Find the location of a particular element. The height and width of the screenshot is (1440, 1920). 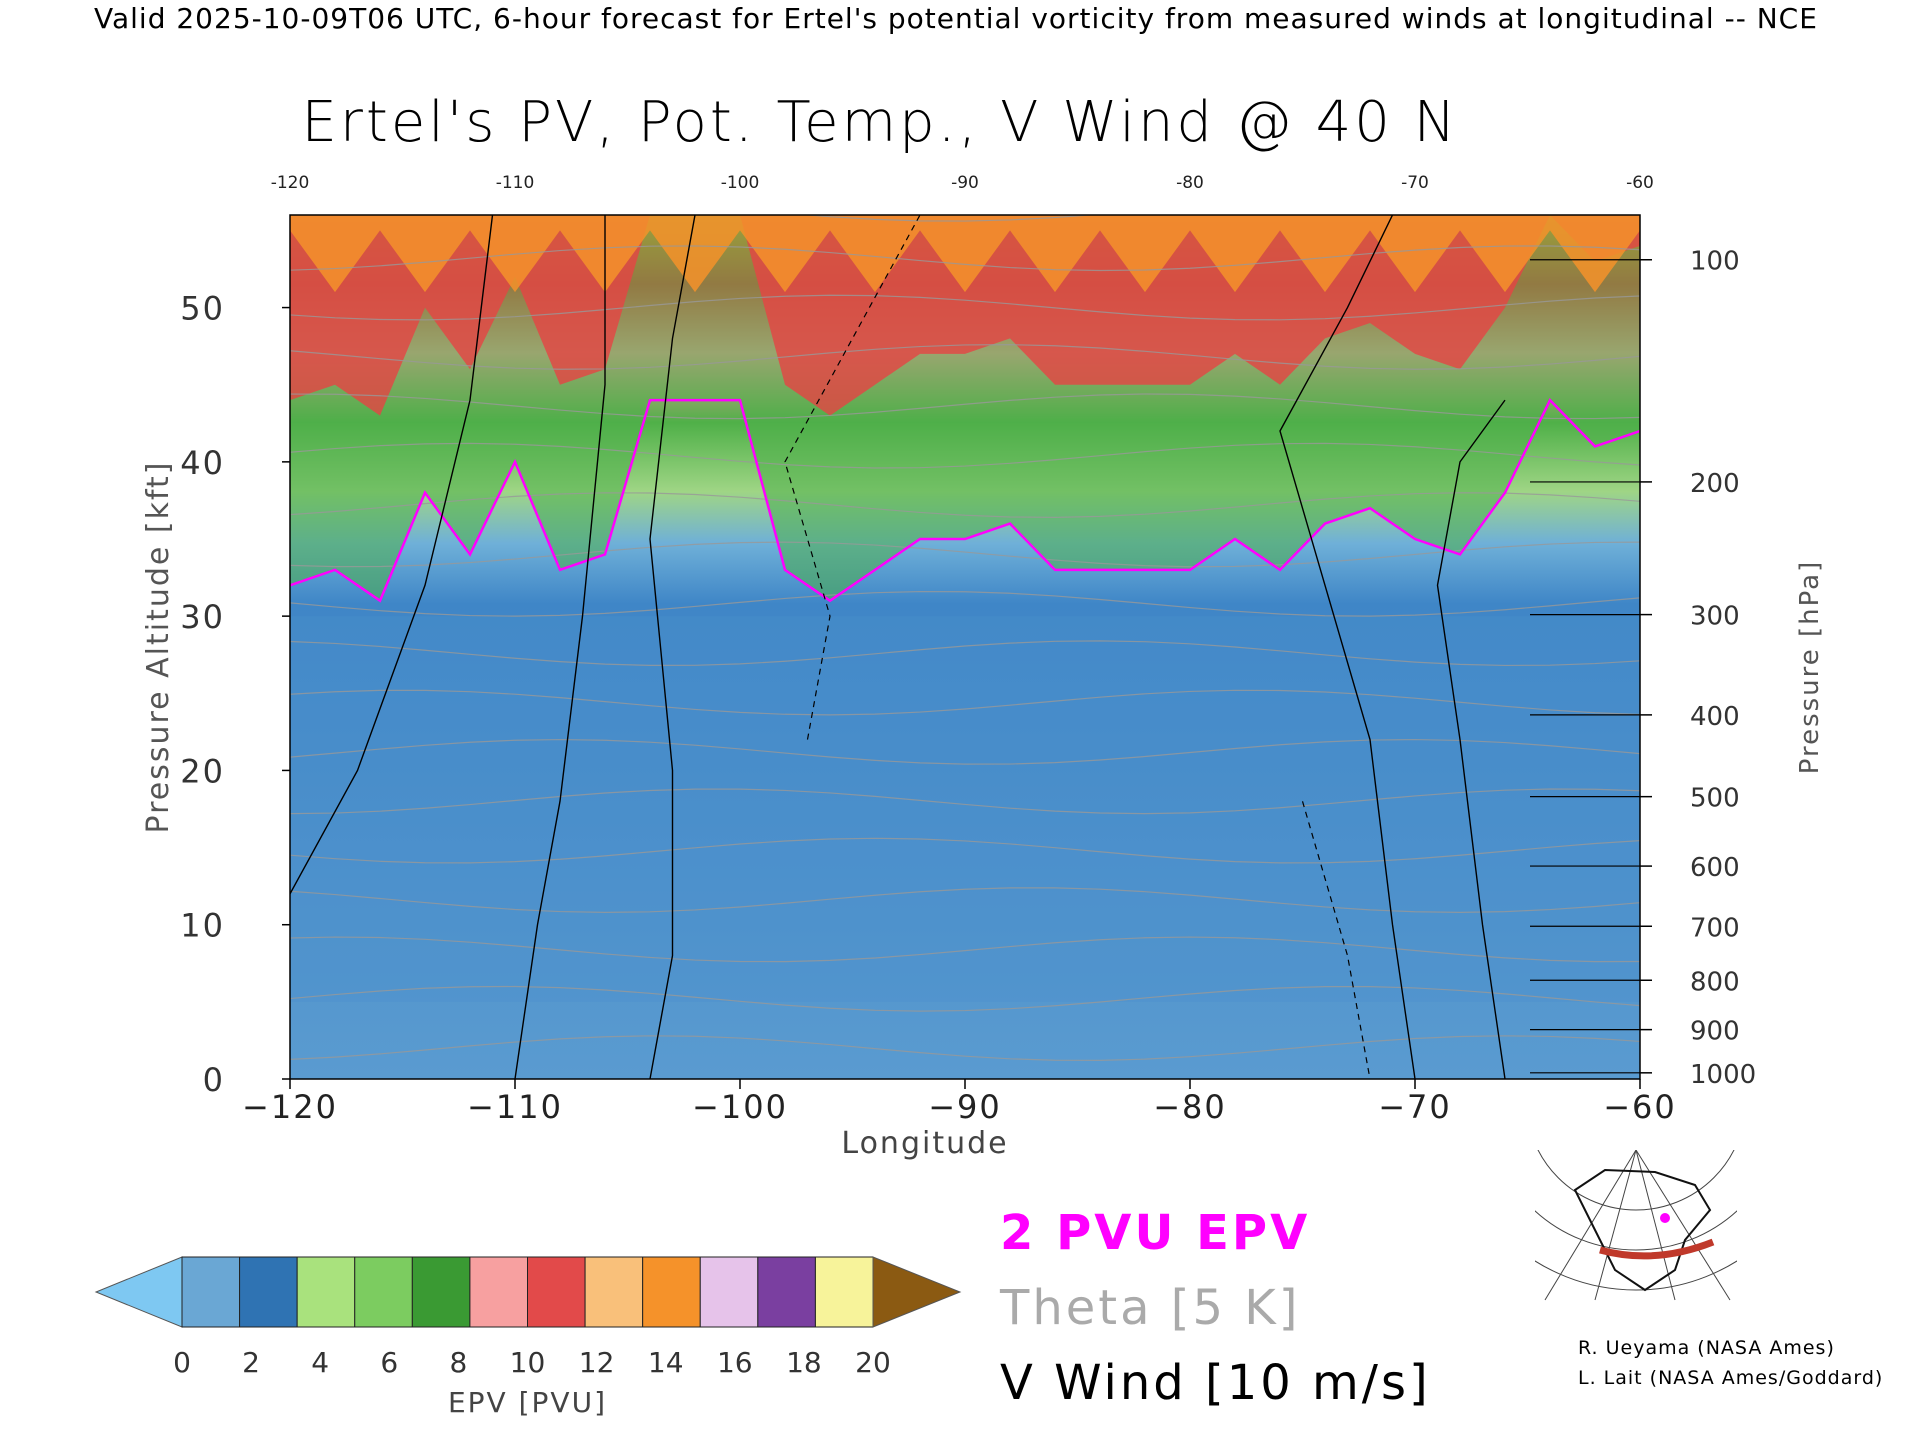

top-tick-label: -110 is located at coordinates (515, 183).